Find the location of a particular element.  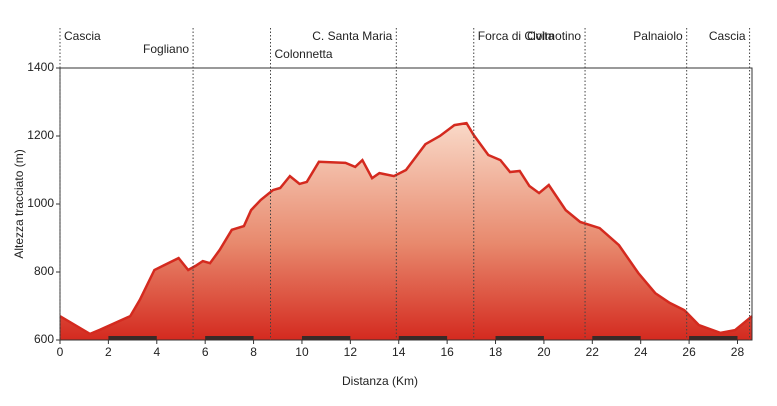

x-tick-label: 0 is located at coordinates (60, 352).